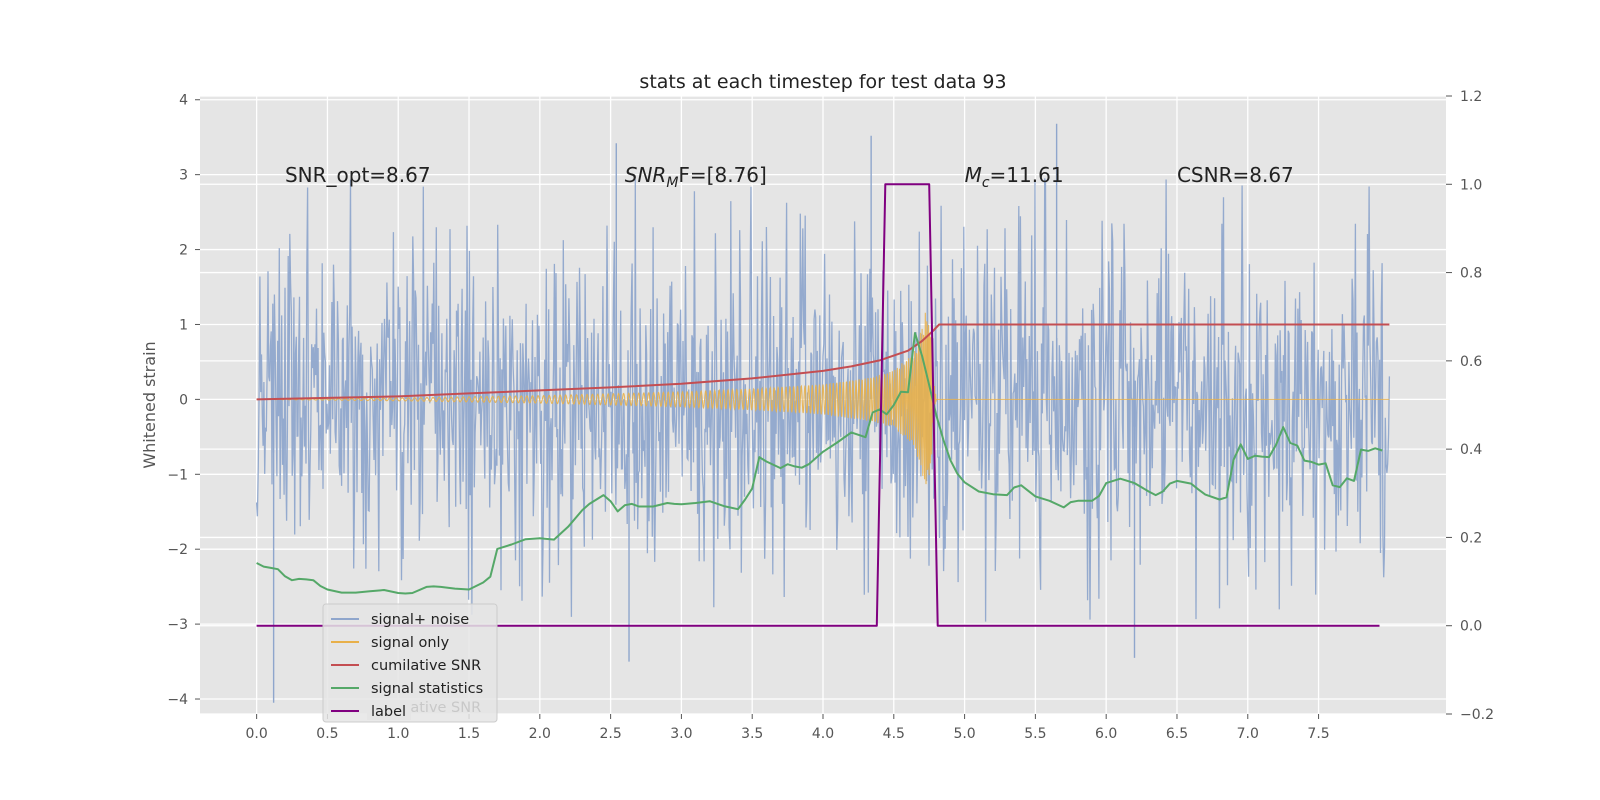 This screenshot has width=1600, height=800. What do you see at coordinates (823, 362) in the screenshot?
I see `line-cumilative-snr` at bounding box center [823, 362].